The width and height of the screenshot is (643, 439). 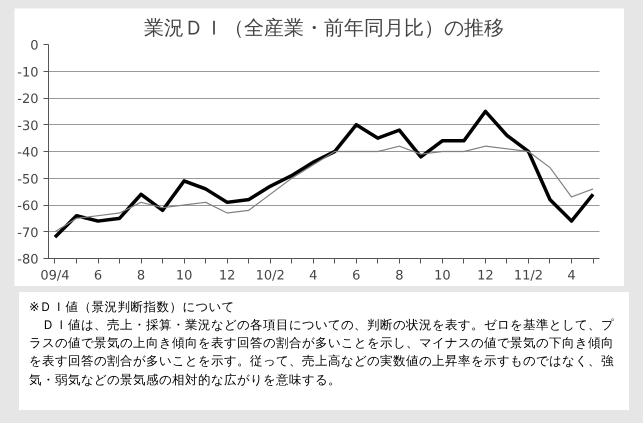 What do you see at coordinates (27, 153) in the screenshot?
I see `y-tick-label: -40` at bounding box center [27, 153].